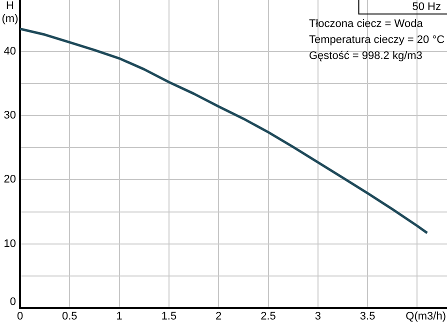 This screenshot has height=323, width=447. I want to click on x-tick-label: 2.5, so click(268, 316).